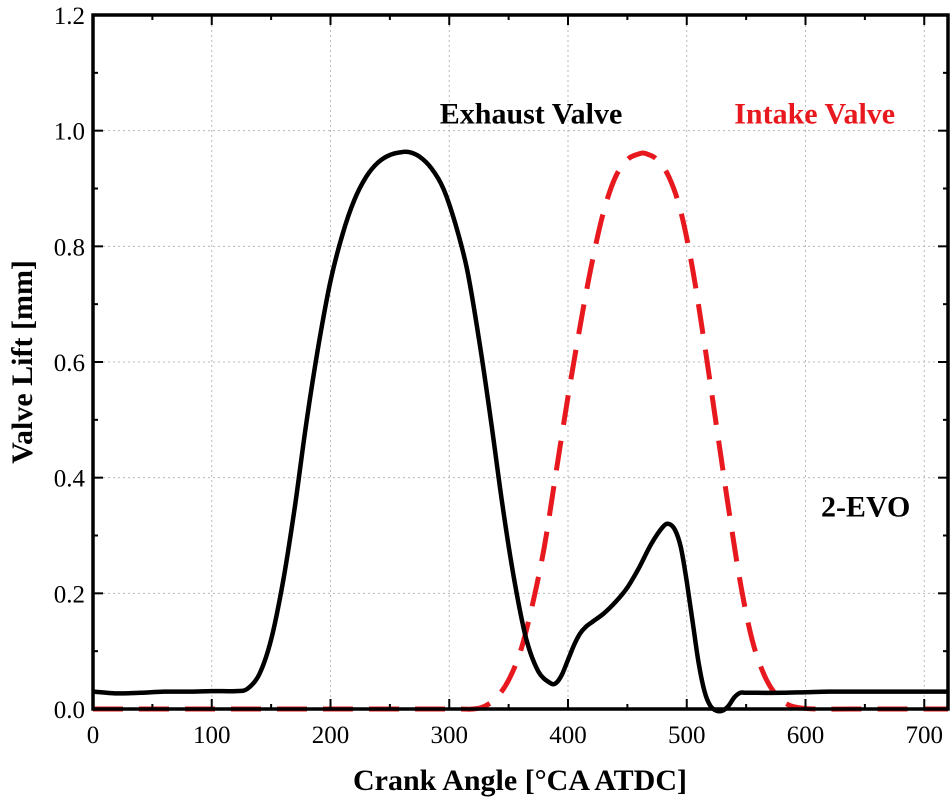 The width and height of the screenshot is (952, 799). I want to click on x-tick-label: 500, so click(687, 735).